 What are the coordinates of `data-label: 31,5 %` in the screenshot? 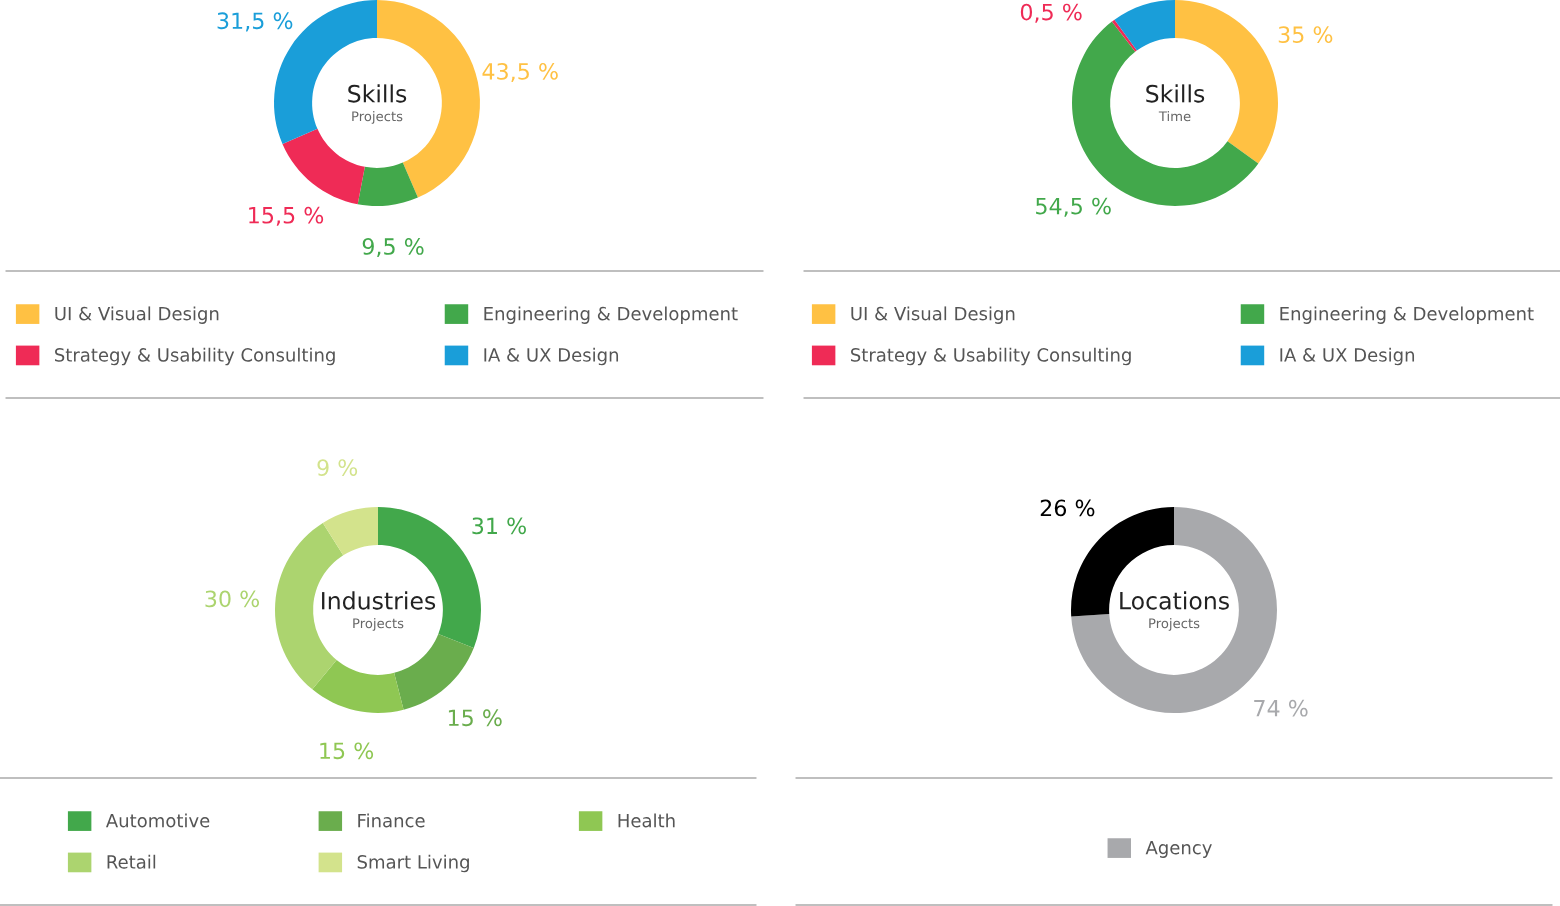 It's located at (255, 22).